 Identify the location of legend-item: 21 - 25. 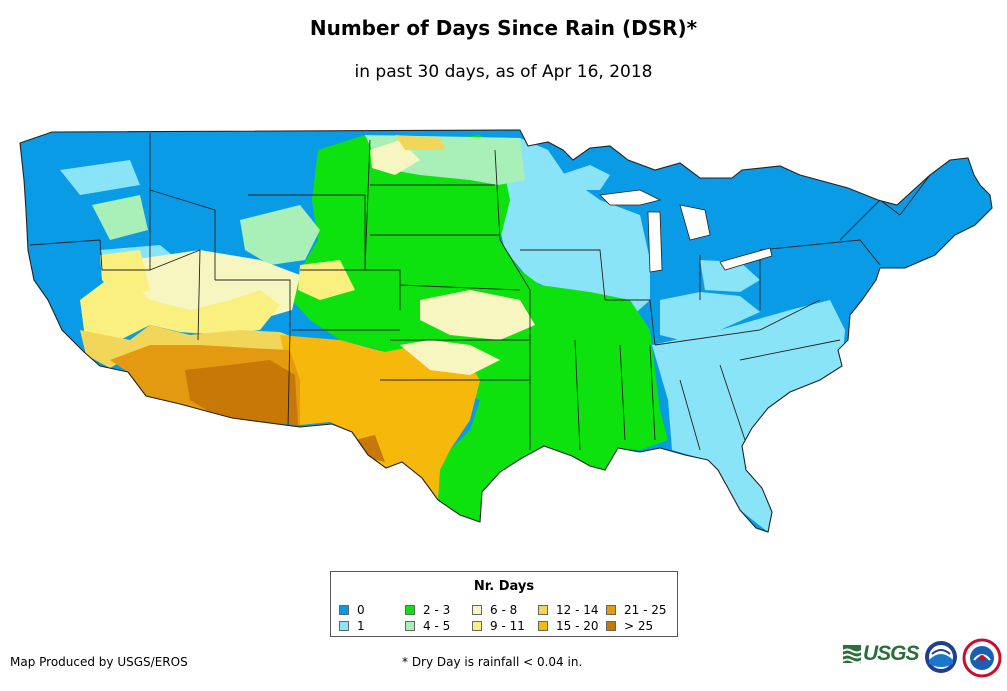
(636, 610).